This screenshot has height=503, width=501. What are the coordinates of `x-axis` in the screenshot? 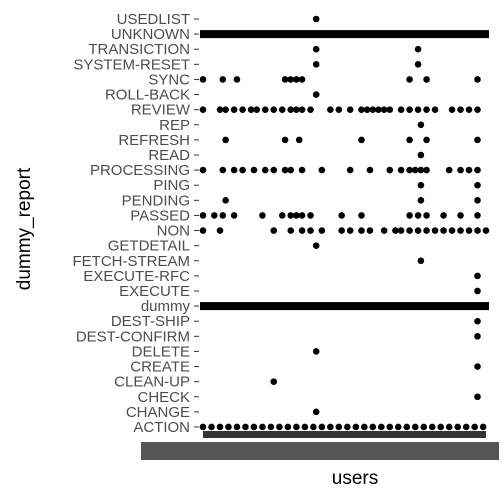 It's located at (320, 445).